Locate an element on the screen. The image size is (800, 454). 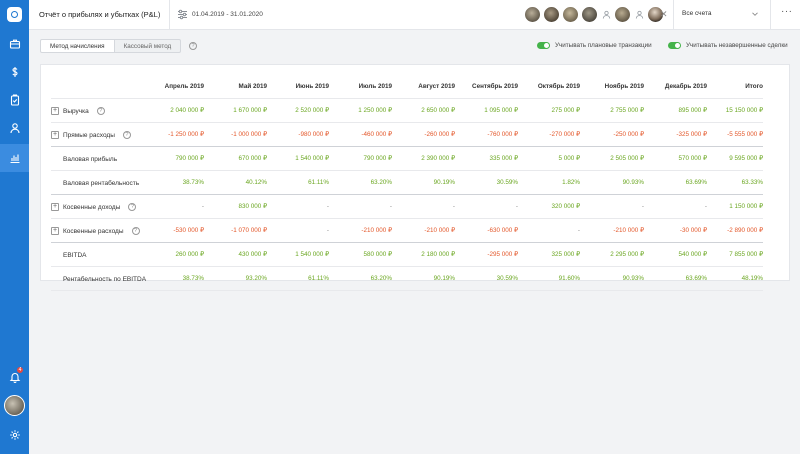
table-cell: 2 520 000 ₽ is located at coordinates (312, 110).